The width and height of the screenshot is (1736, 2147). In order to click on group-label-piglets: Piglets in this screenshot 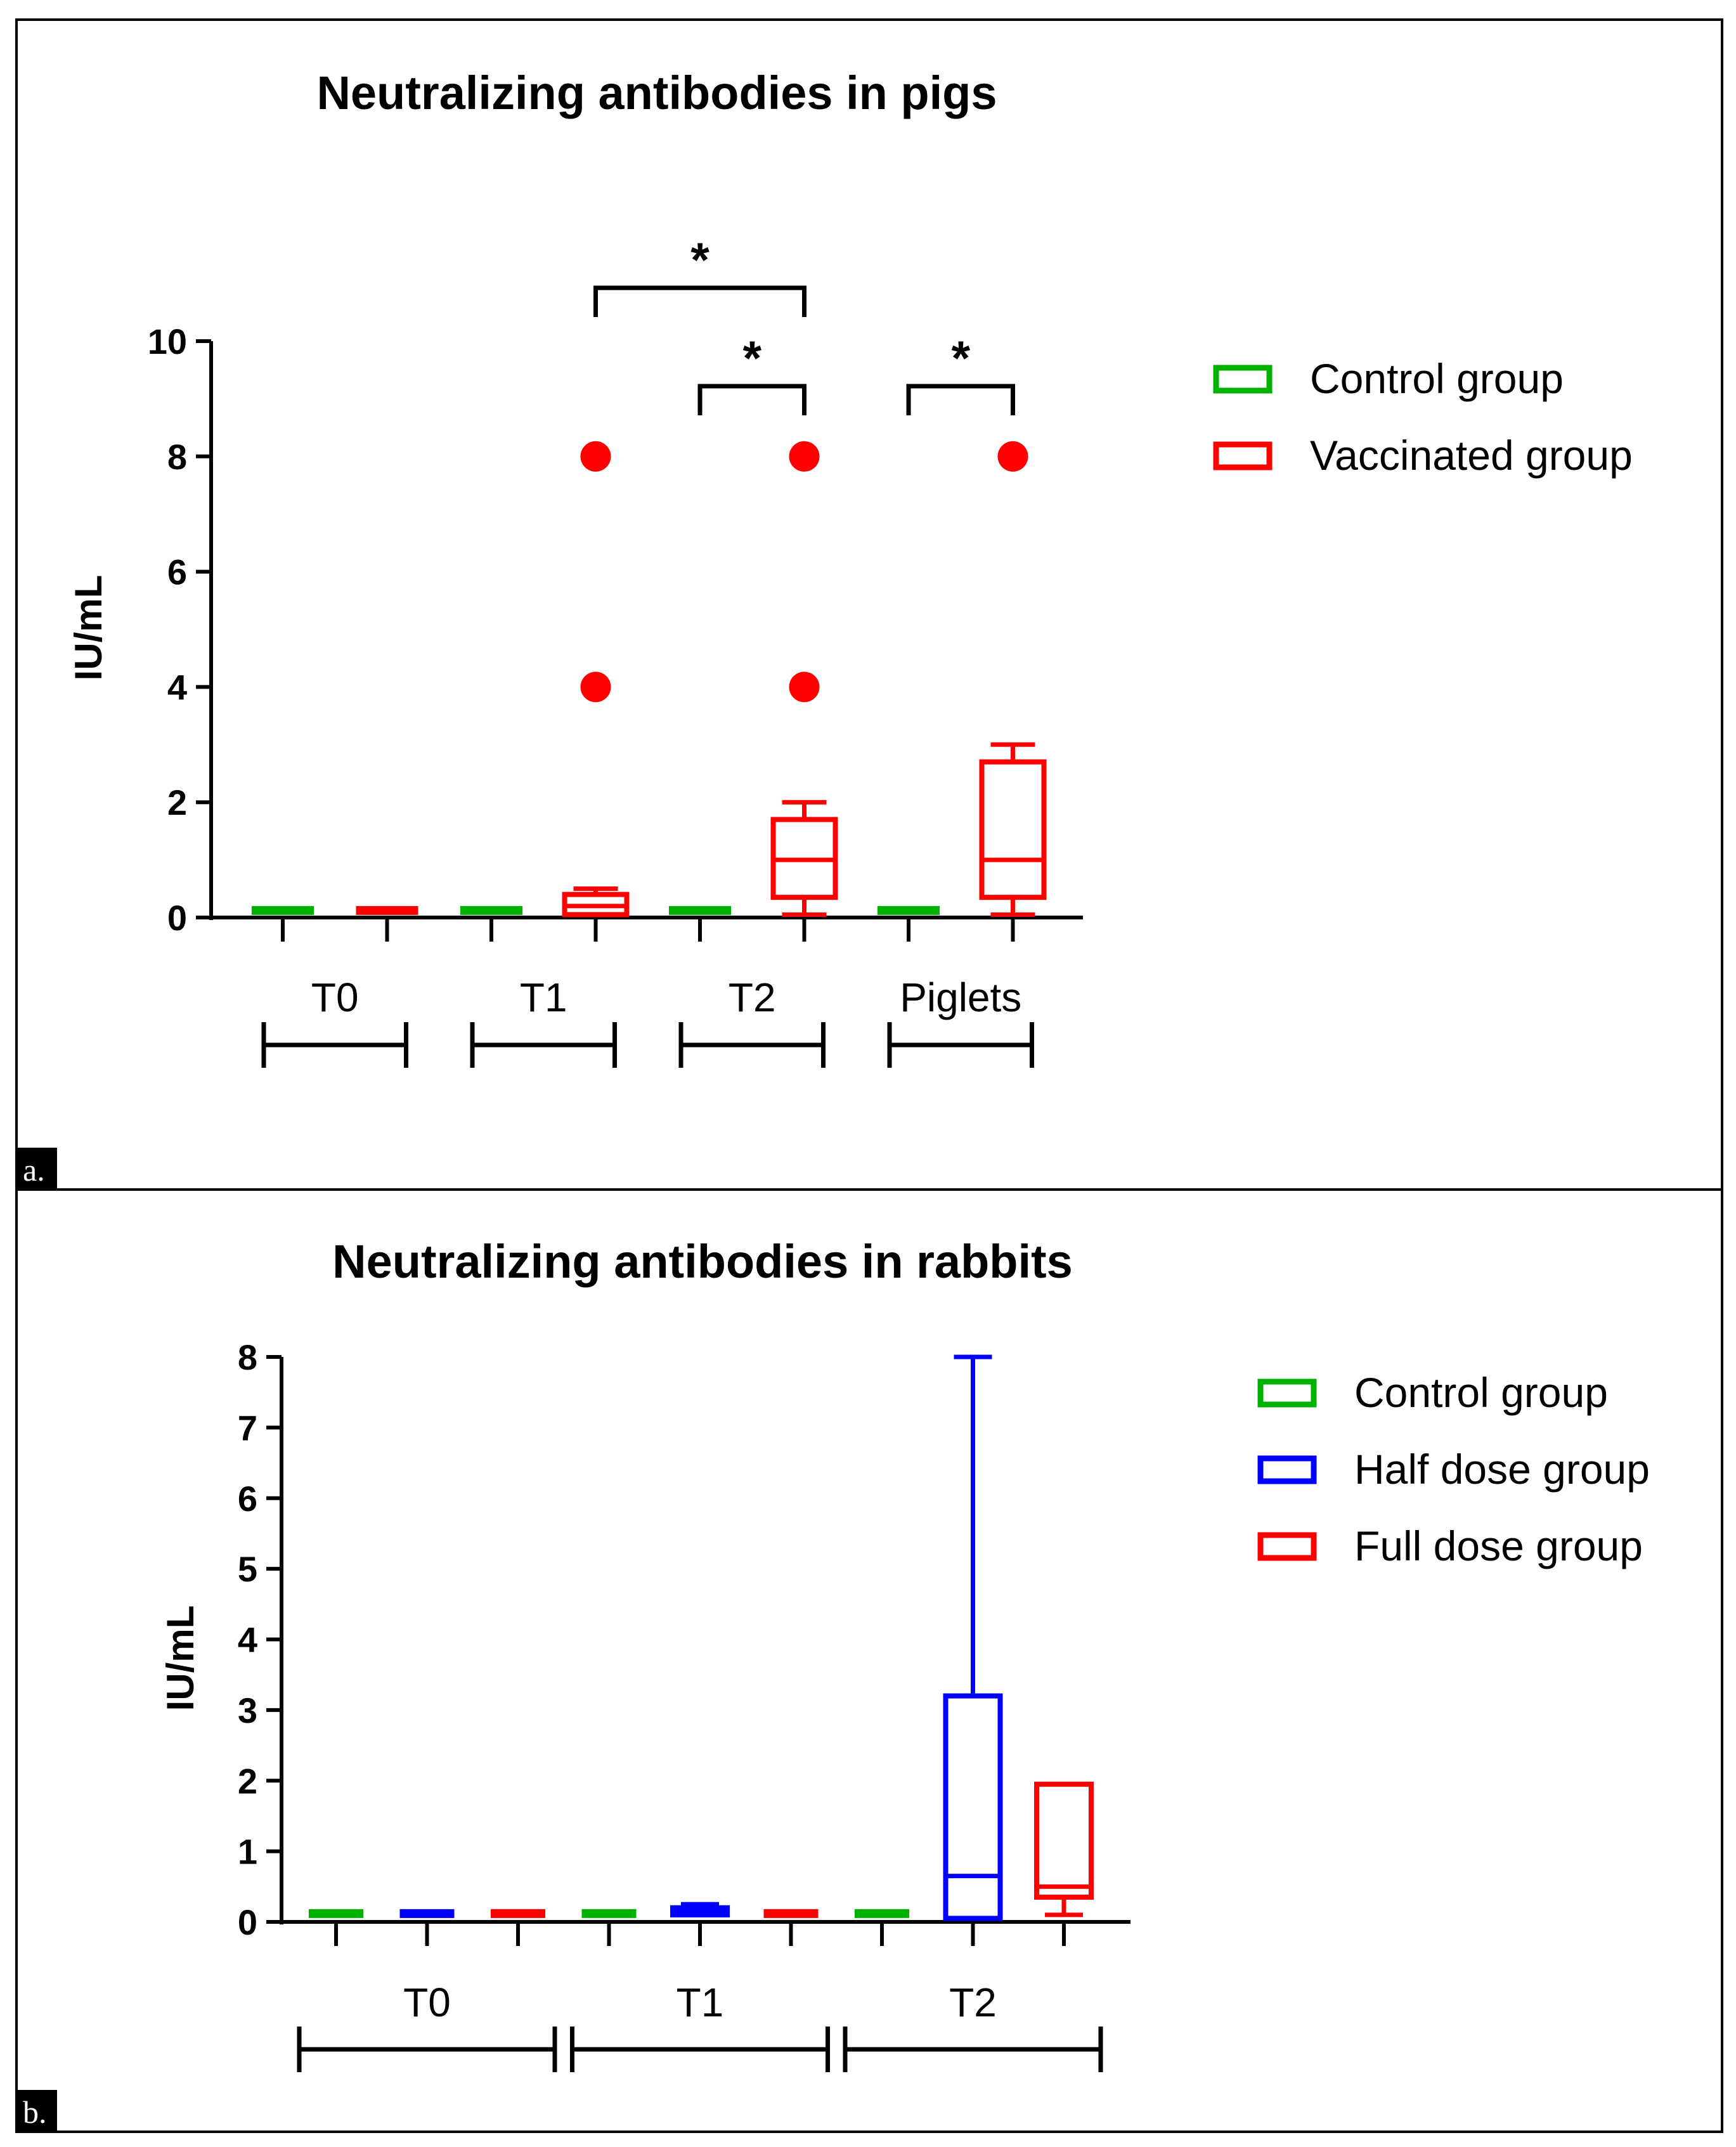, I will do `click(960, 997)`.